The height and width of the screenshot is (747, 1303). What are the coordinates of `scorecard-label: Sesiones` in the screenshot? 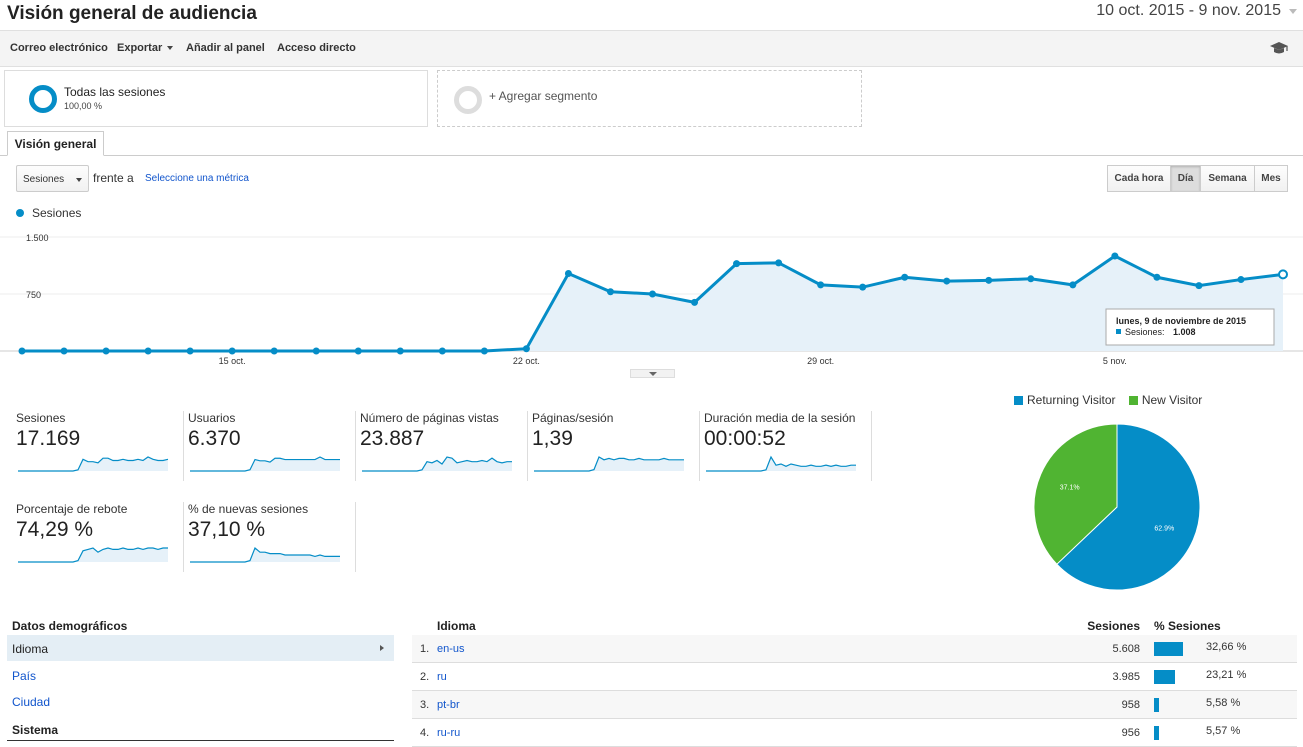 It's located at (41, 418).